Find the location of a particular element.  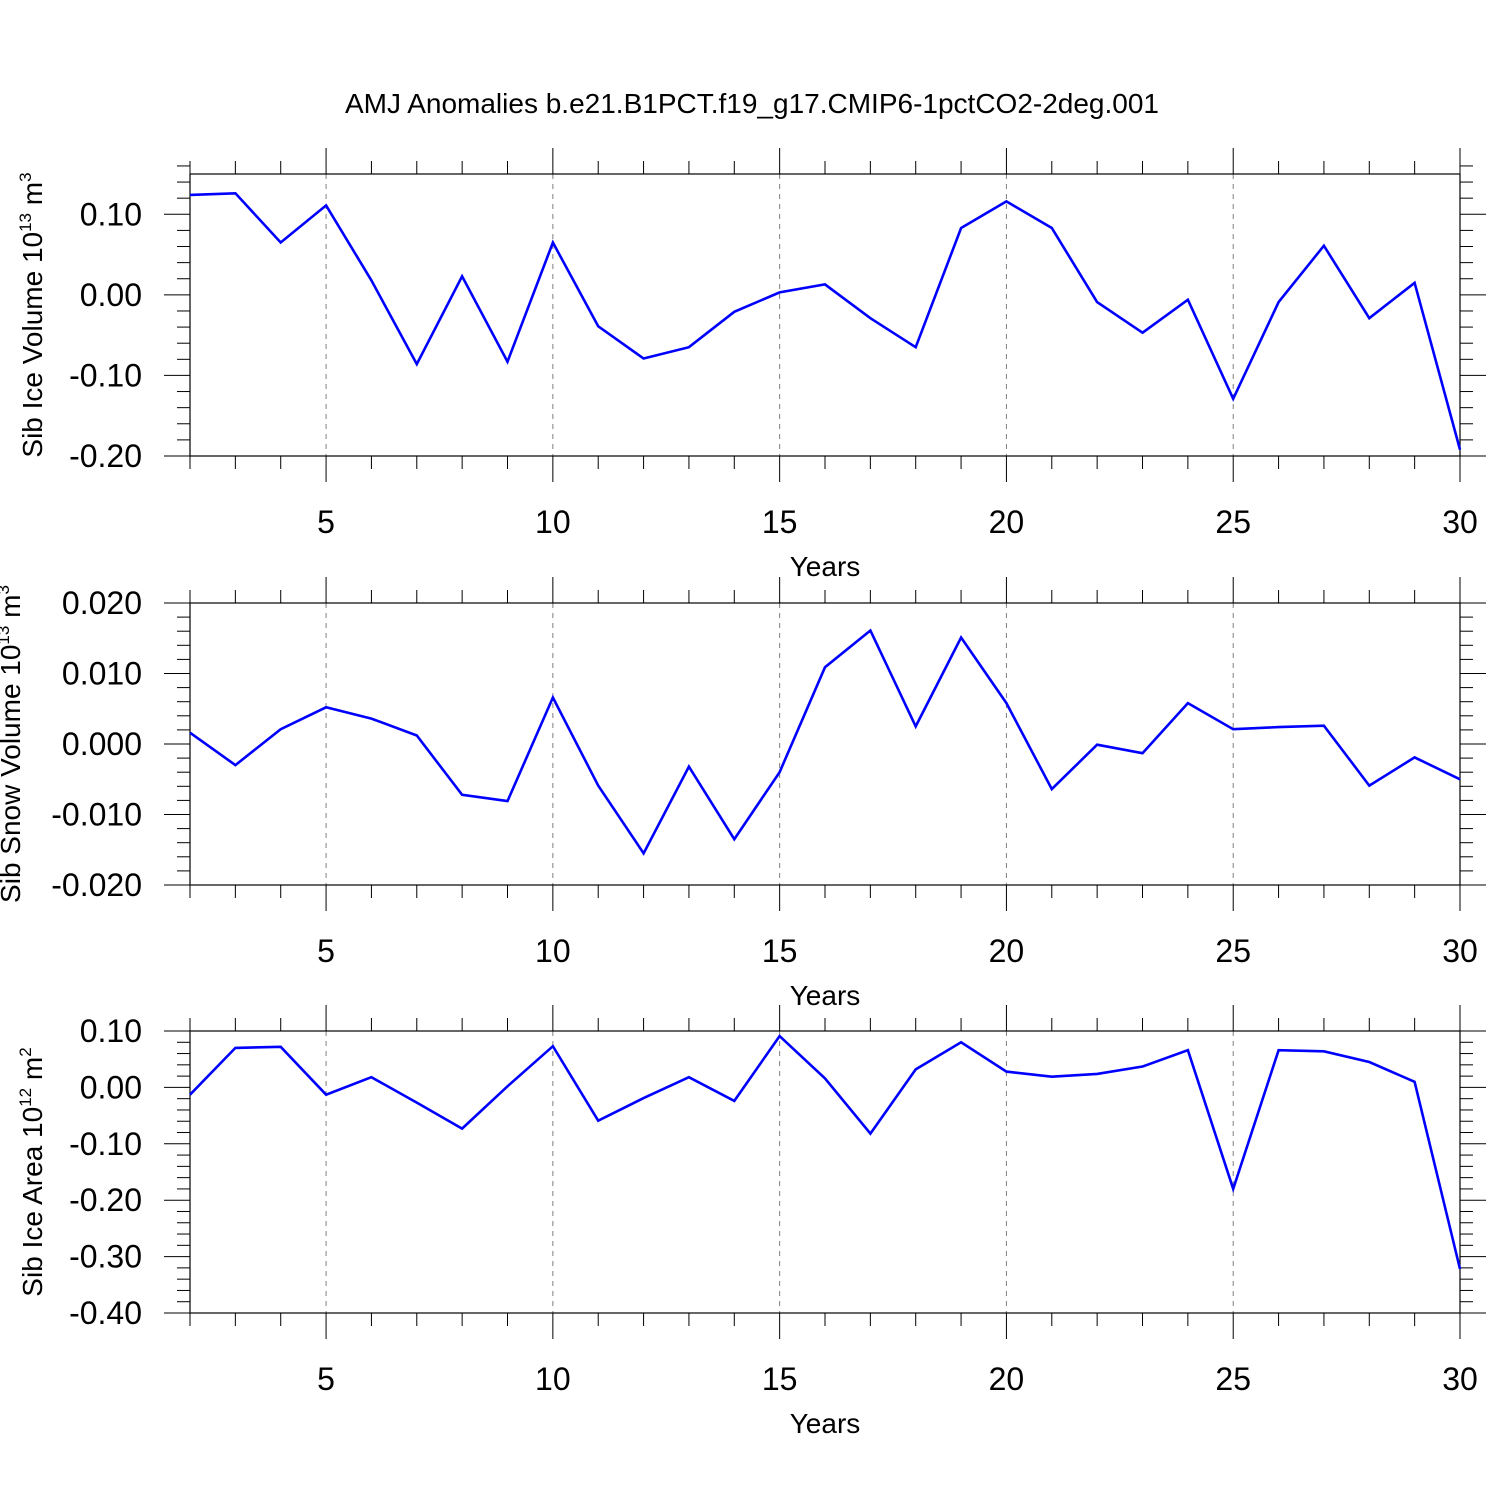

y-tick-label: 0.020 is located at coordinates (102, 603).